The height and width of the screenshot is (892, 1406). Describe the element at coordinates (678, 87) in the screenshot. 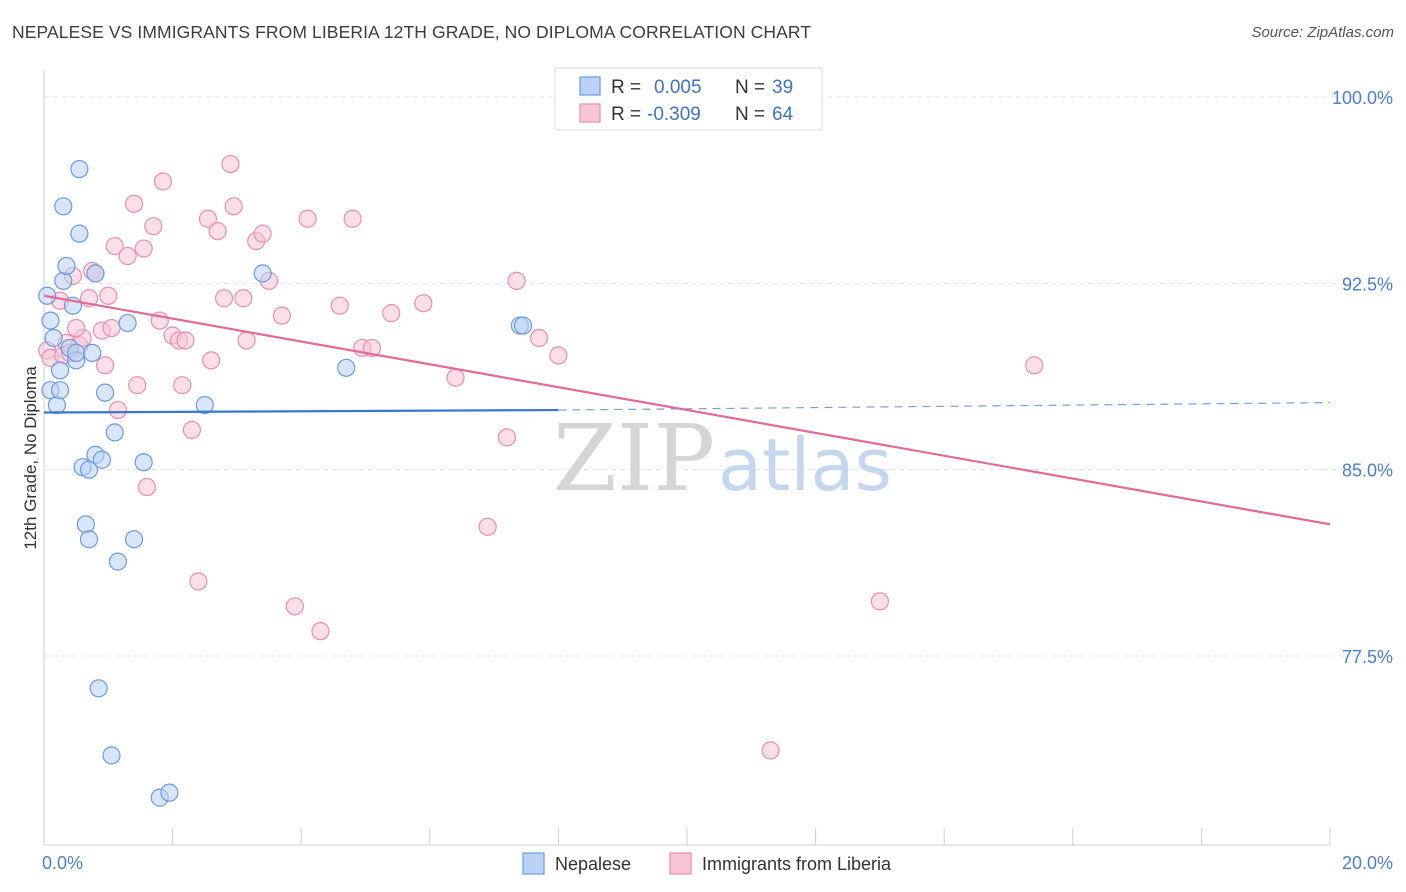

I see `legend-r-value-nepalese: 0.005` at that location.